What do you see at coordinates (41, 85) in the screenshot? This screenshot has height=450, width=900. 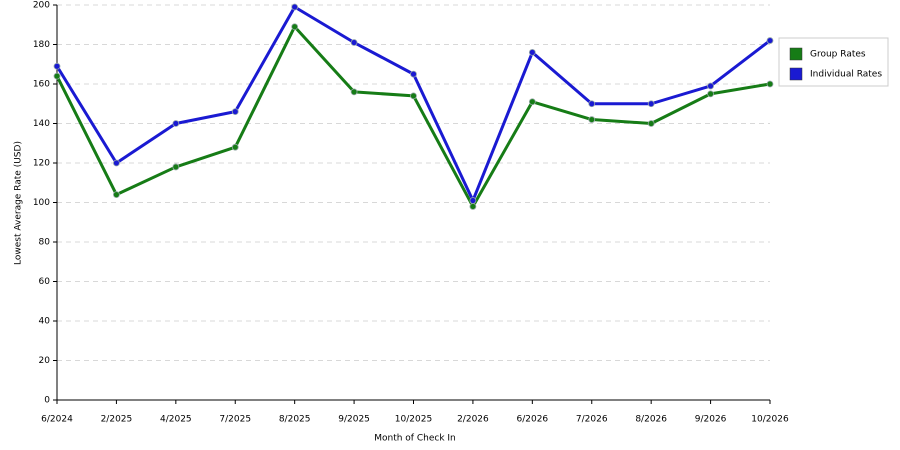 I see `y-tick-label: 160` at bounding box center [41, 85].